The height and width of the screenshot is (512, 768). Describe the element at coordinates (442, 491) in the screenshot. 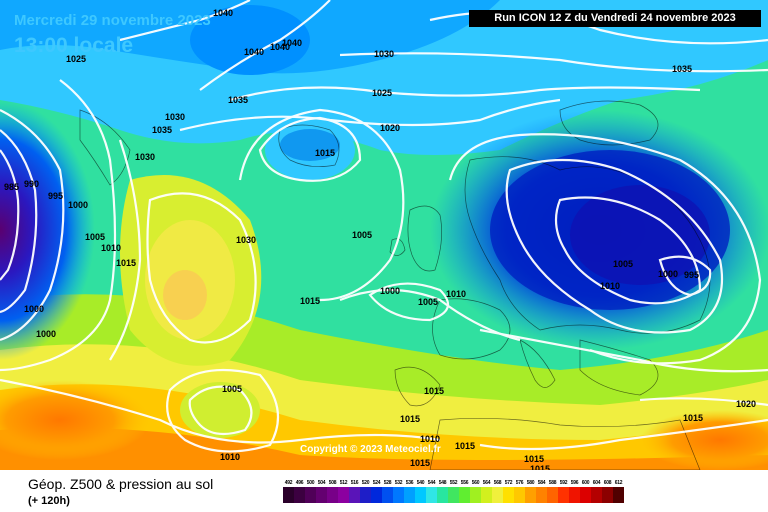

I see `scale-step: 548` at that location.